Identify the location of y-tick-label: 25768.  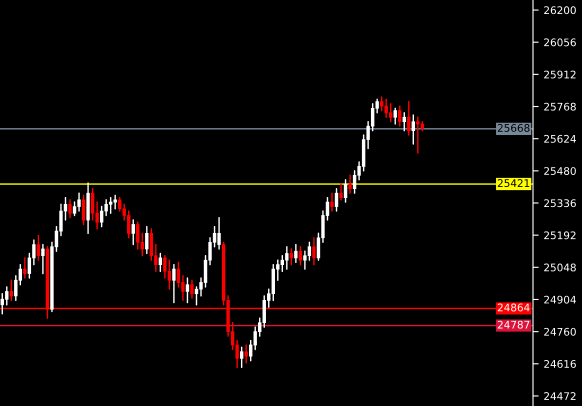
(560, 106).